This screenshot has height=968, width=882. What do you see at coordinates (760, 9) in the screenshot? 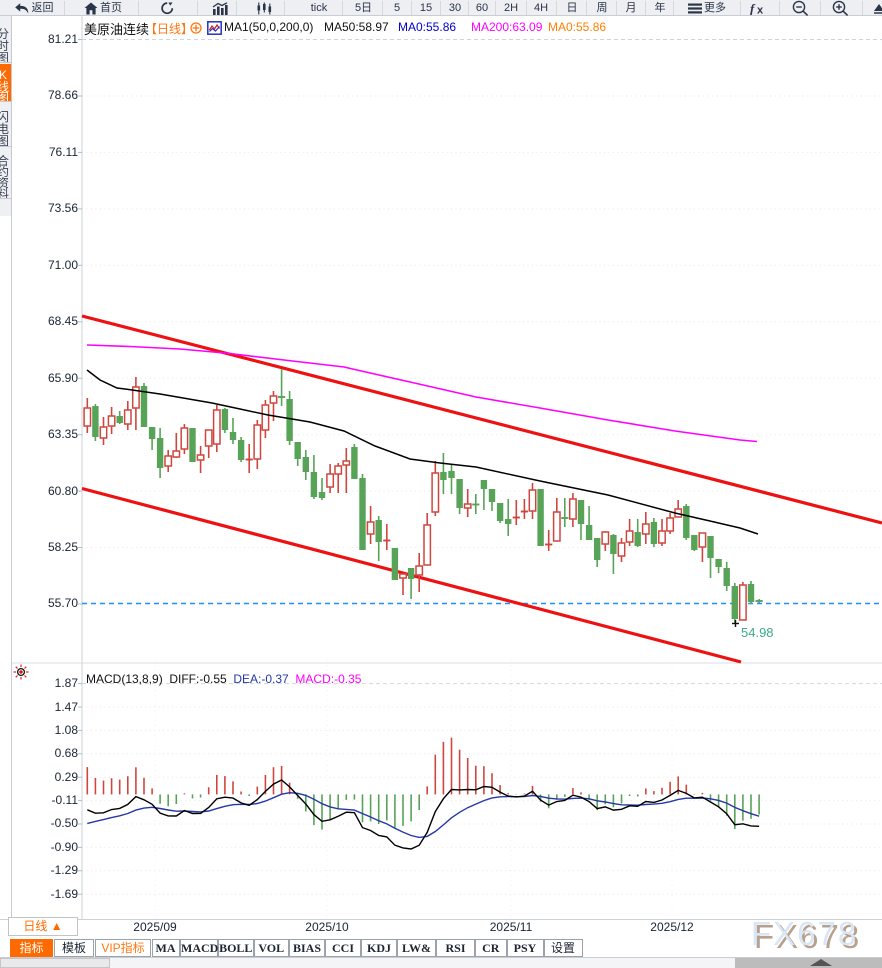
I see `svg-text: x` at bounding box center [760, 9].